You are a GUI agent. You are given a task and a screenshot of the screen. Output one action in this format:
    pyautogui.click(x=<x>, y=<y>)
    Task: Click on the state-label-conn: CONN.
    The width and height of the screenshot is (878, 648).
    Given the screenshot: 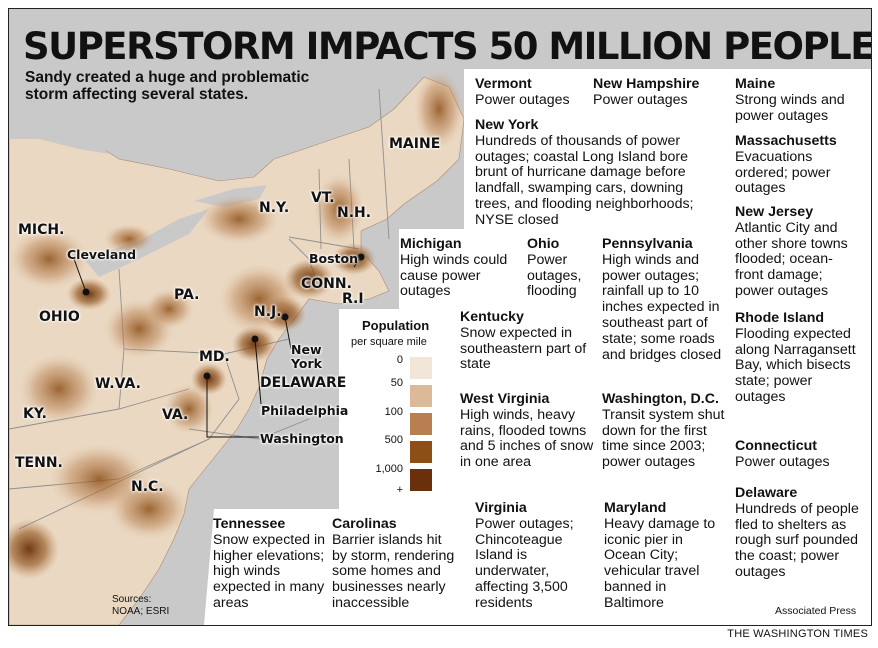 What is the action you would take?
    pyautogui.click(x=326, y=284)
    